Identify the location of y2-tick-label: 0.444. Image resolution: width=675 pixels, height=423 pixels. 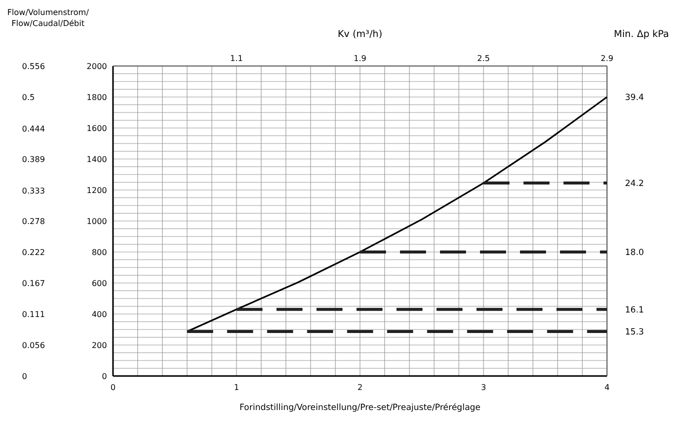
(33, 129).